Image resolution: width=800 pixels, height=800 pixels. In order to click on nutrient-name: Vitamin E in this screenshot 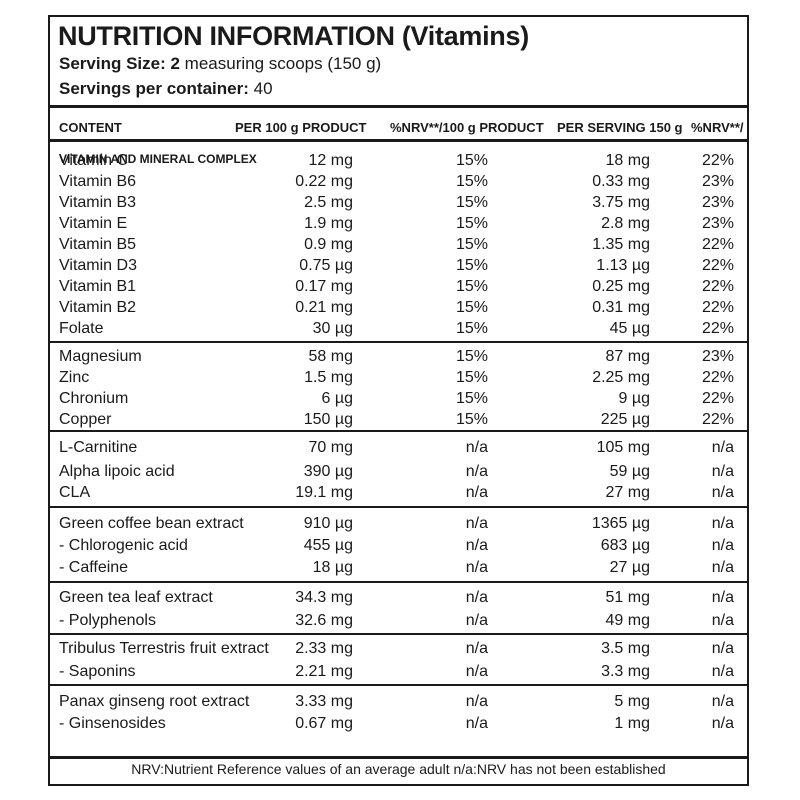, I will do `click(93, 223)`.